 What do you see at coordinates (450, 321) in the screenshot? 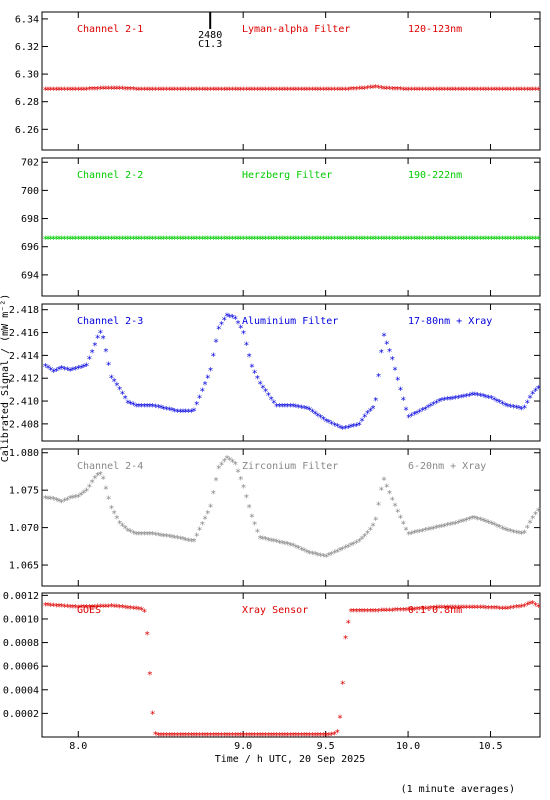
I see `panel-band-label: 17-80nm + Xray` at bounding box center [450, 321].